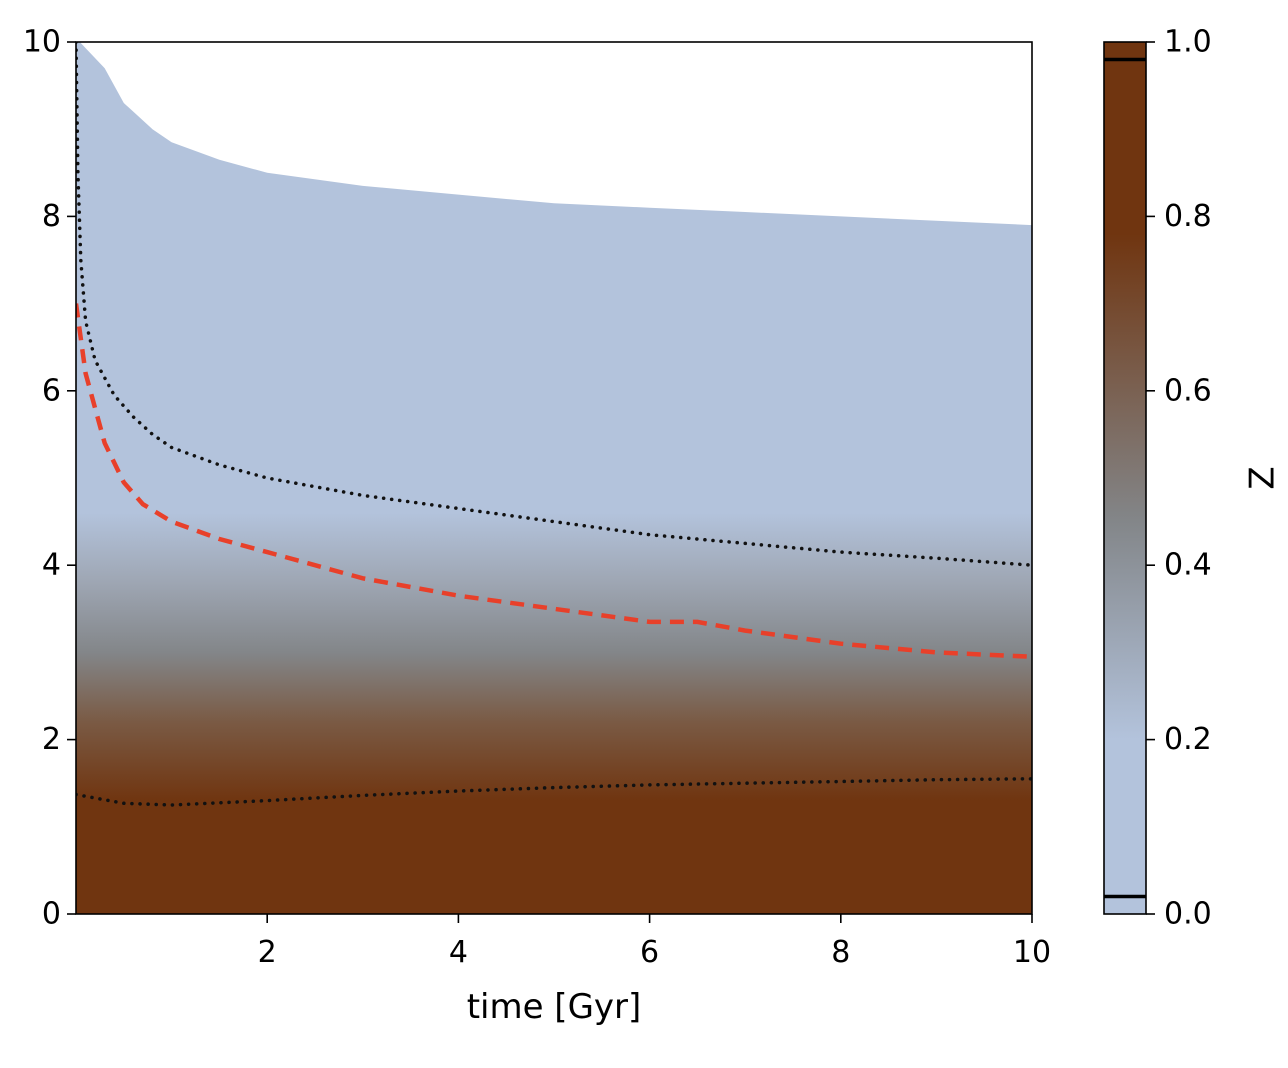 The height and width of the screenshot is (1068, 1288). I want to click on y-tick-label: 10, so click(42, 42).